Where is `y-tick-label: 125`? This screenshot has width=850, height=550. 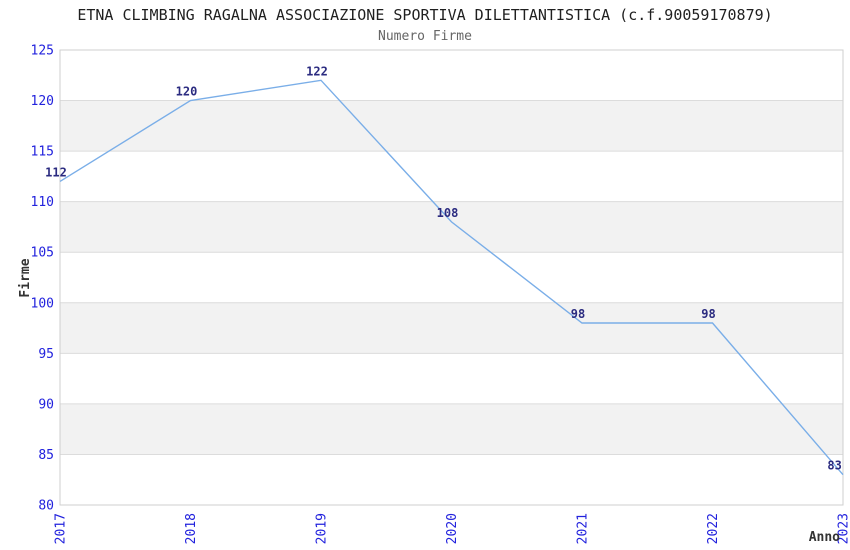
y-tick-label: 125 is located at coordinates (42, 51).